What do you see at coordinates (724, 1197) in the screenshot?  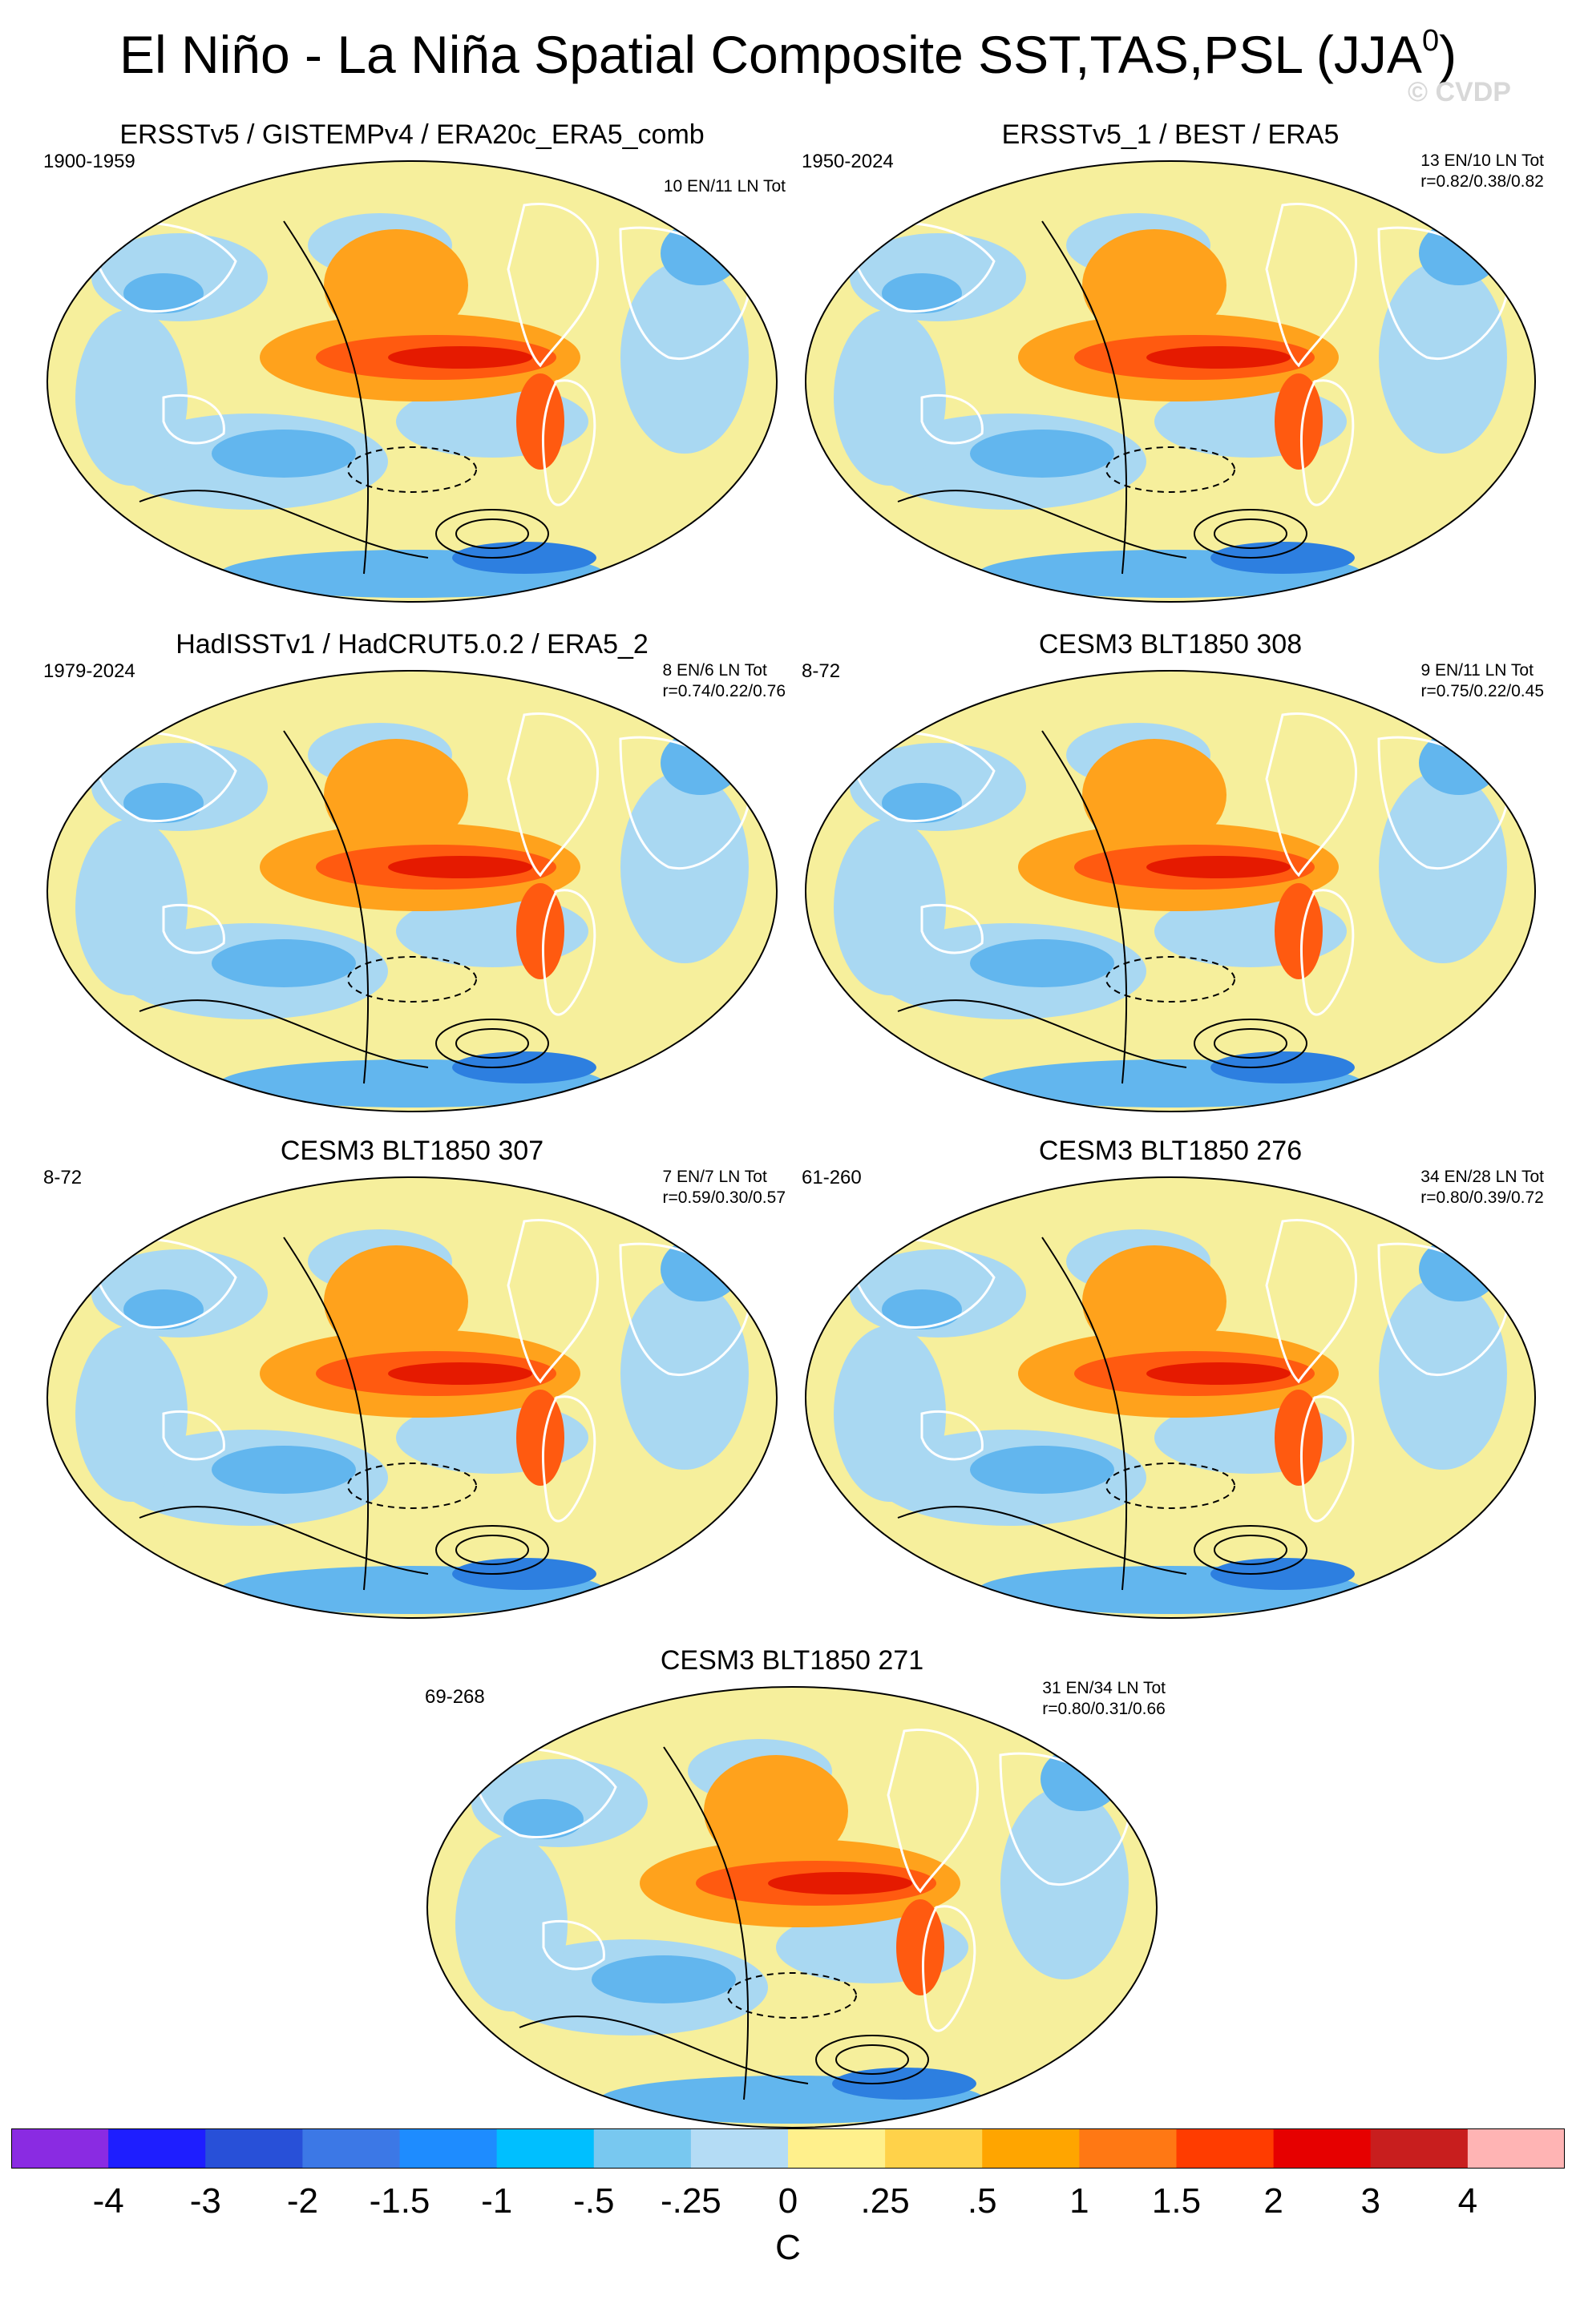 I see `panel-corr: r=0.59/0.30/0.57` at bounding box center [724, 1197].